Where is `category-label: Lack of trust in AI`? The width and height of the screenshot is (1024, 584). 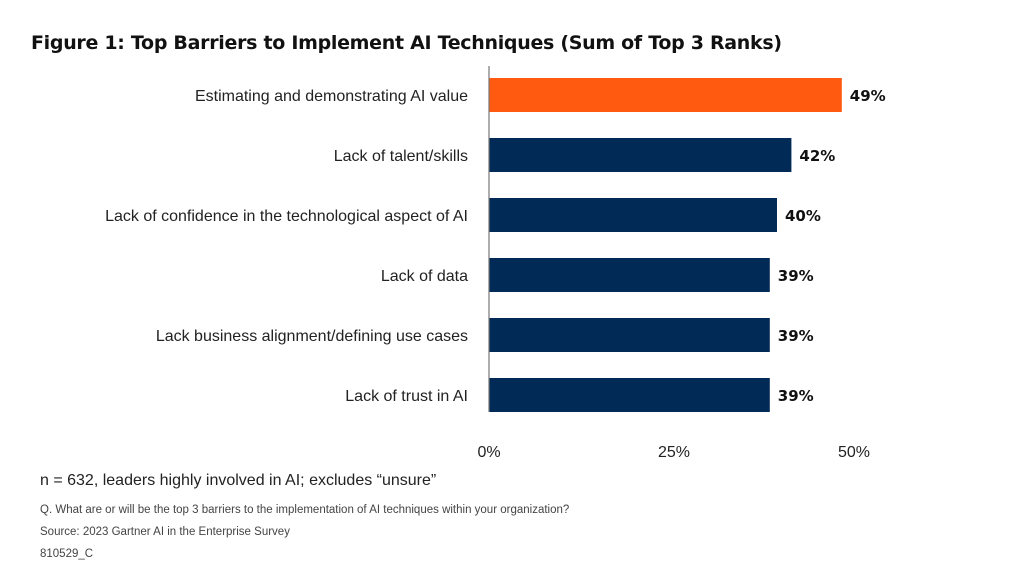
category-label: Lack of trust in AI is located at coordinates (406, 396).